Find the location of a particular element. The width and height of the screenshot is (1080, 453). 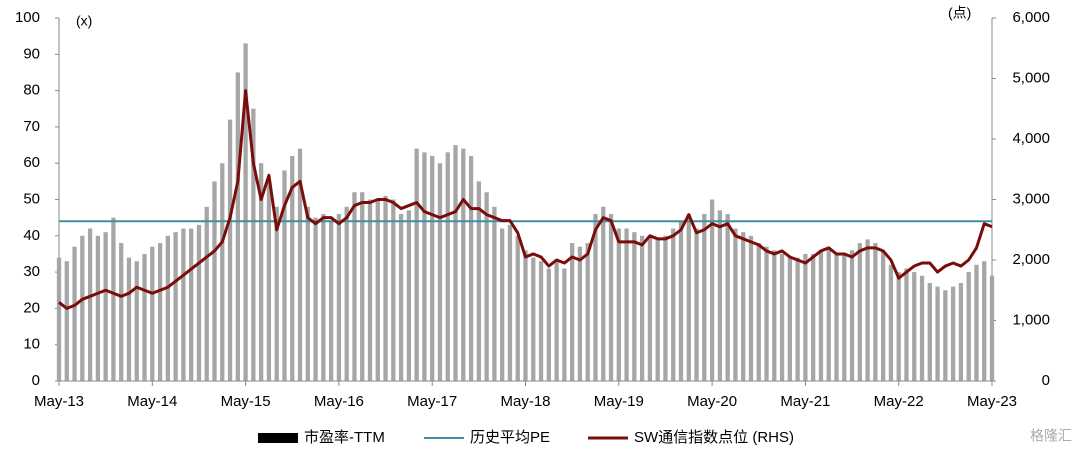

y2-unit: (点) is located at coordinates (959, 13).